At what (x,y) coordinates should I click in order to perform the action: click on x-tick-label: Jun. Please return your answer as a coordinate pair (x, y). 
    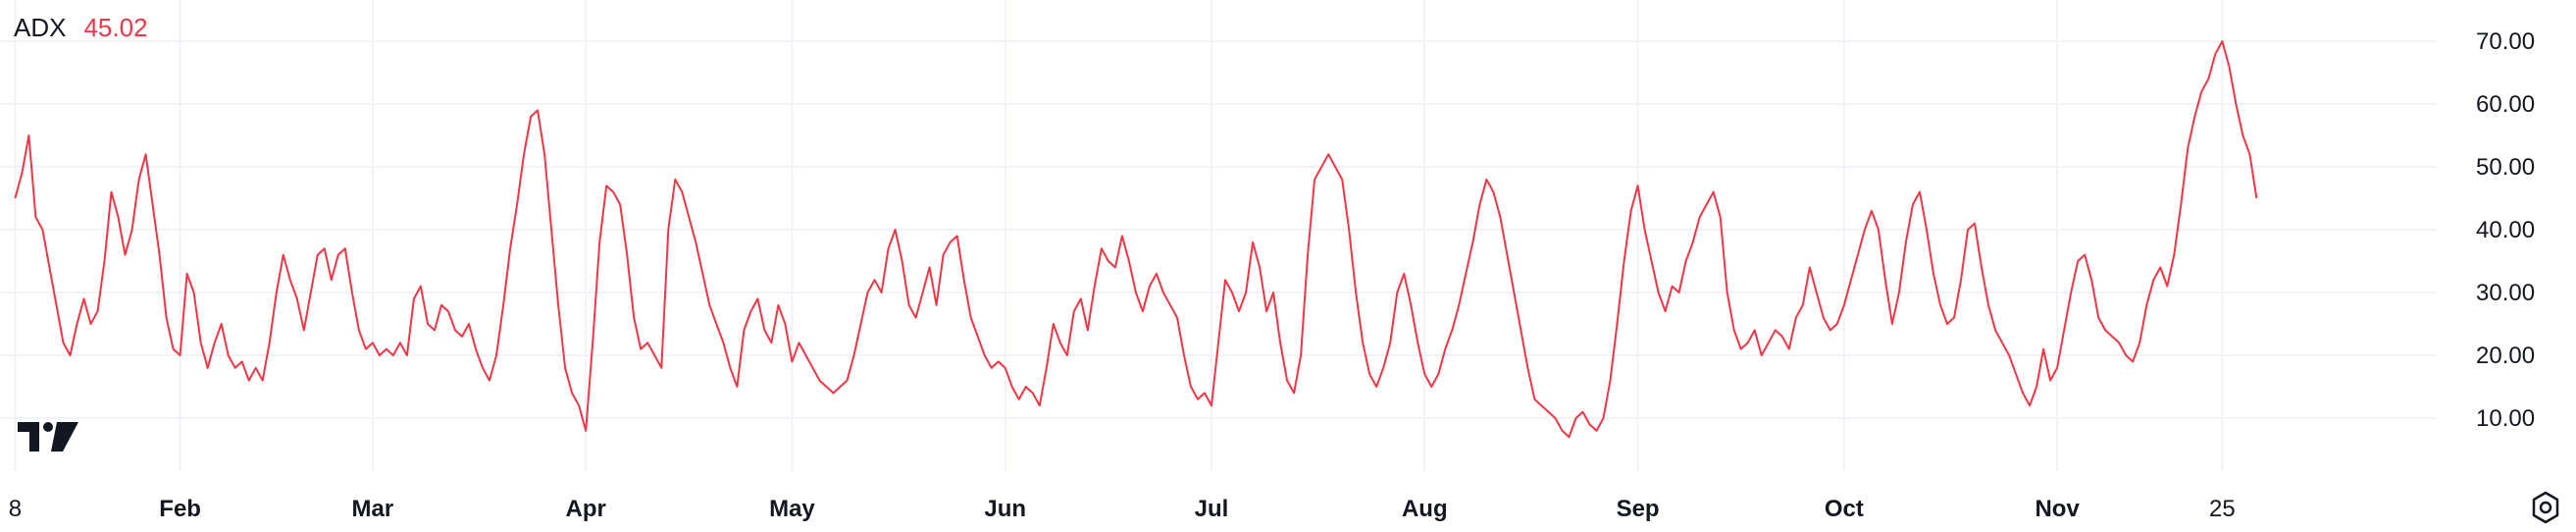
    Looking at the image, I should click on (1005, 509).